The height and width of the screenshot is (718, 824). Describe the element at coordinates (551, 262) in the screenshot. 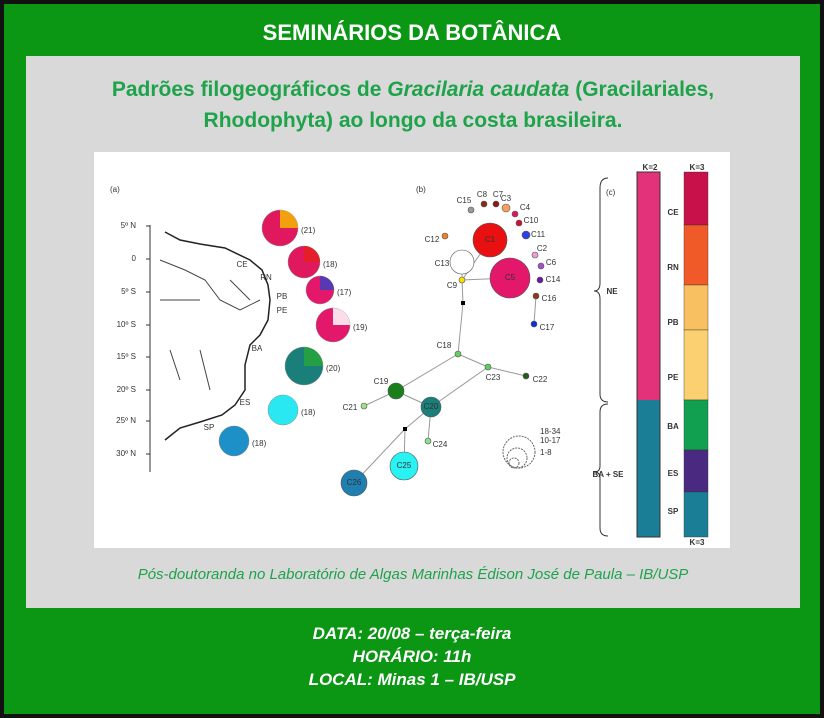

I see `haplotype-label: C6` at that location.